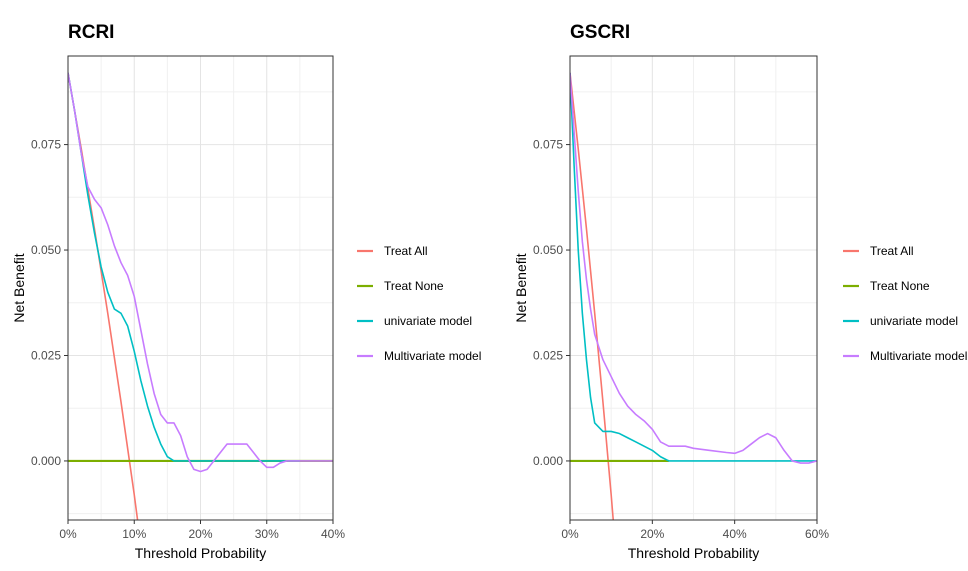 The image size is (968, 571). Describe the element at coordinates (592, 296) in the screenshot. I see `series-line-treat-all` at that location.